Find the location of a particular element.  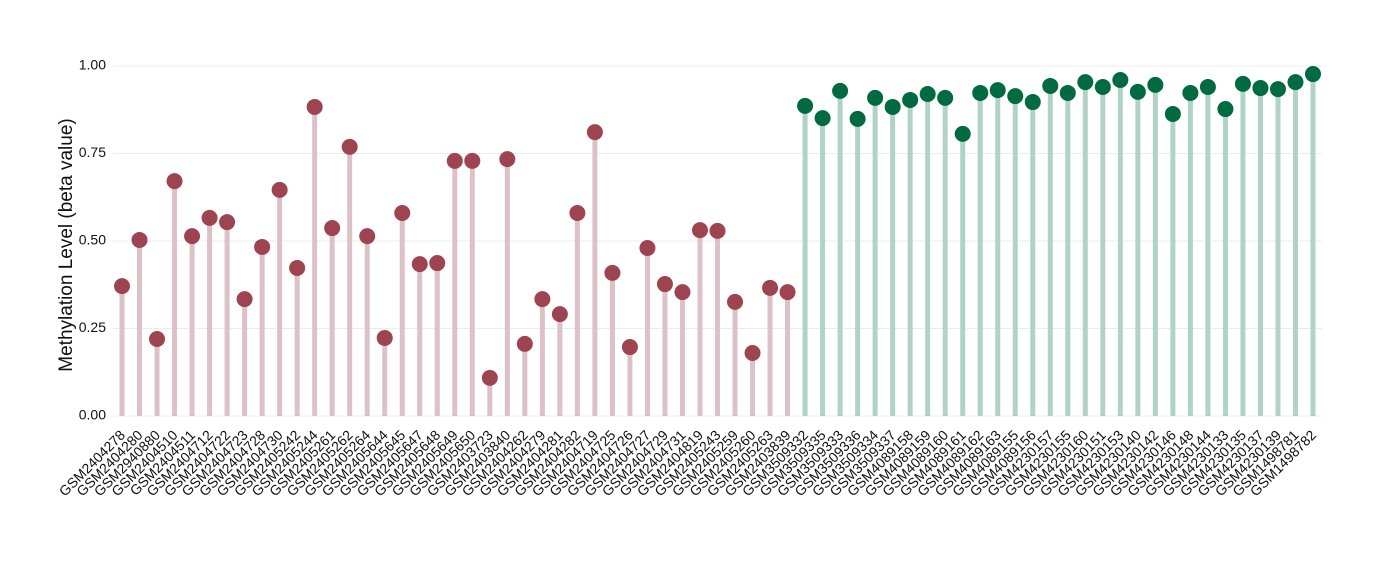

y-axis-title: Methylation Level (beta value) is located at coordinates (66, 244).